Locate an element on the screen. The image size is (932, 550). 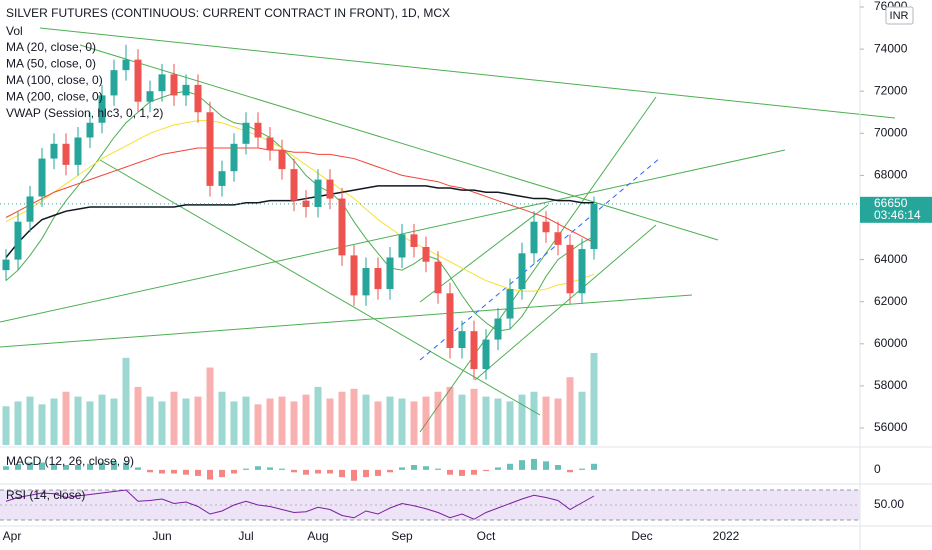
y-tick-label: 60000 is located at coordinates (891, 343).